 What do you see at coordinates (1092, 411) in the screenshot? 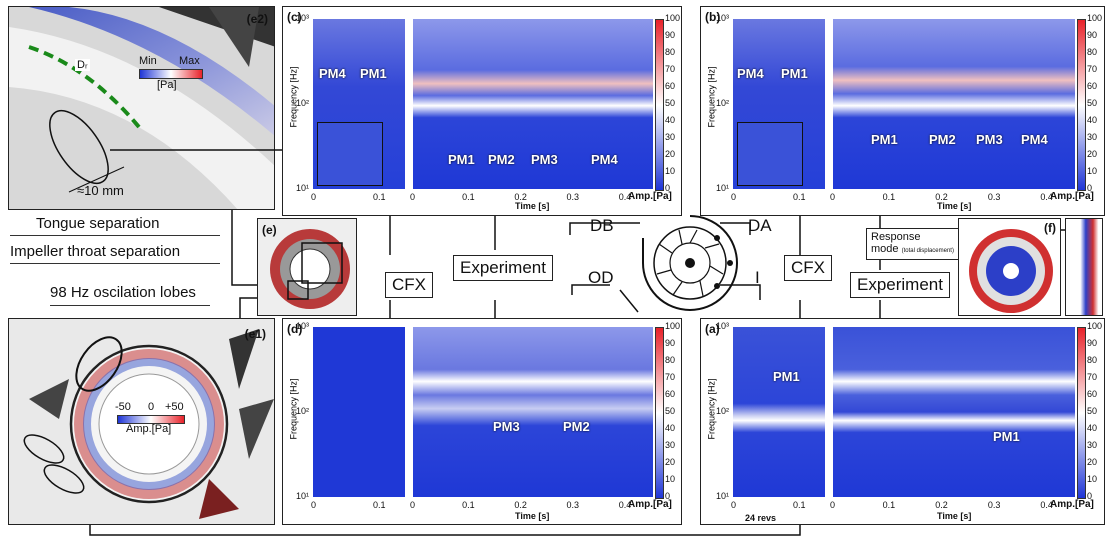
I see `a-cbar-tick: 50` at bounding box center [1092, 411].